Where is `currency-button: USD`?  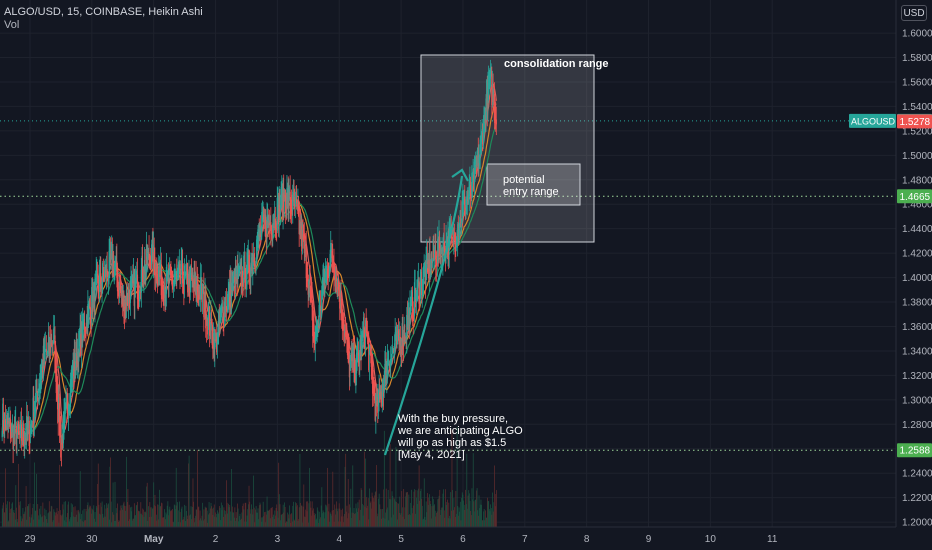 currency-button: USD is located at coordinates (914, 13).